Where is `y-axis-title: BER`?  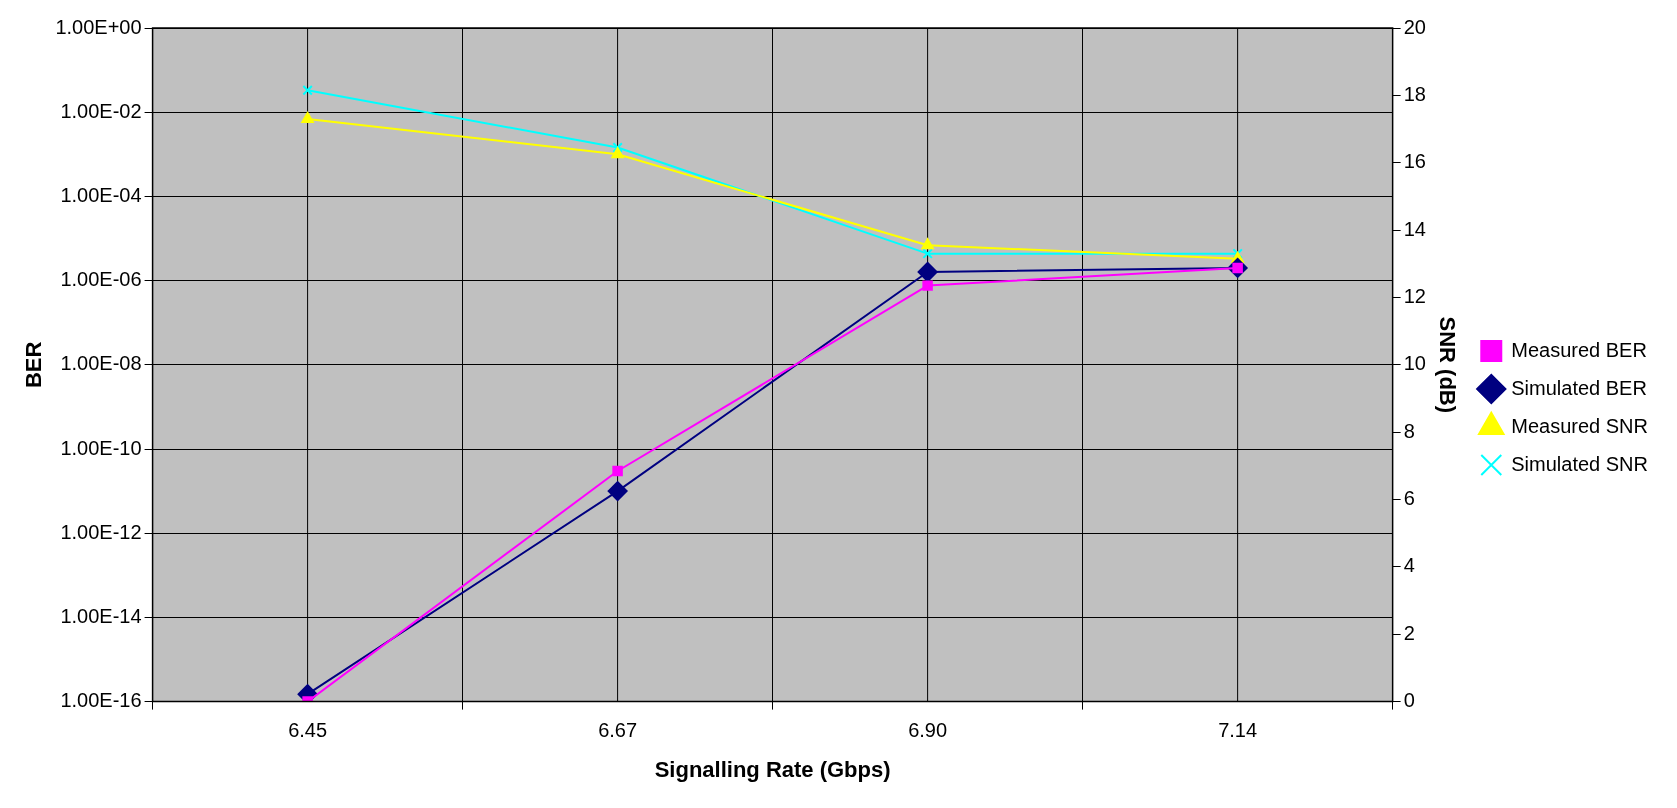
y-axis-title: BER is located at coordinates (34, 365).